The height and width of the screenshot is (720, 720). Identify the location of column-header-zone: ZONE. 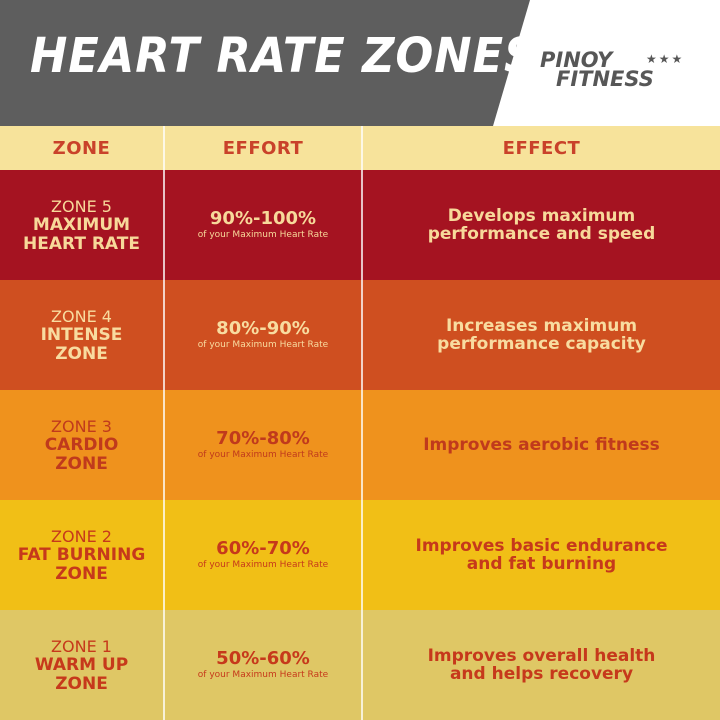
(81, 148).